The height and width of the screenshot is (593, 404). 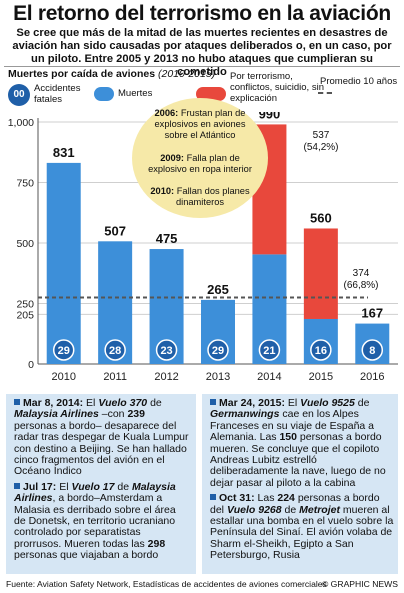 What do you see at coordinates (57, 94) in the screenshot?
I see `legend-accidents-label: Accidentes fatales` at bounding box center [57, 94].